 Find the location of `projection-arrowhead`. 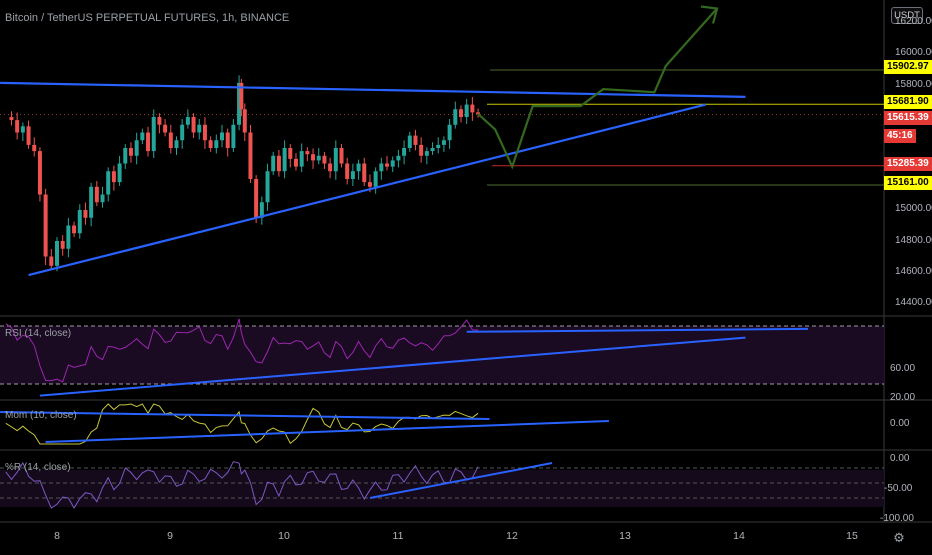

projection-arrowhead is located at coordinates (709, 14).